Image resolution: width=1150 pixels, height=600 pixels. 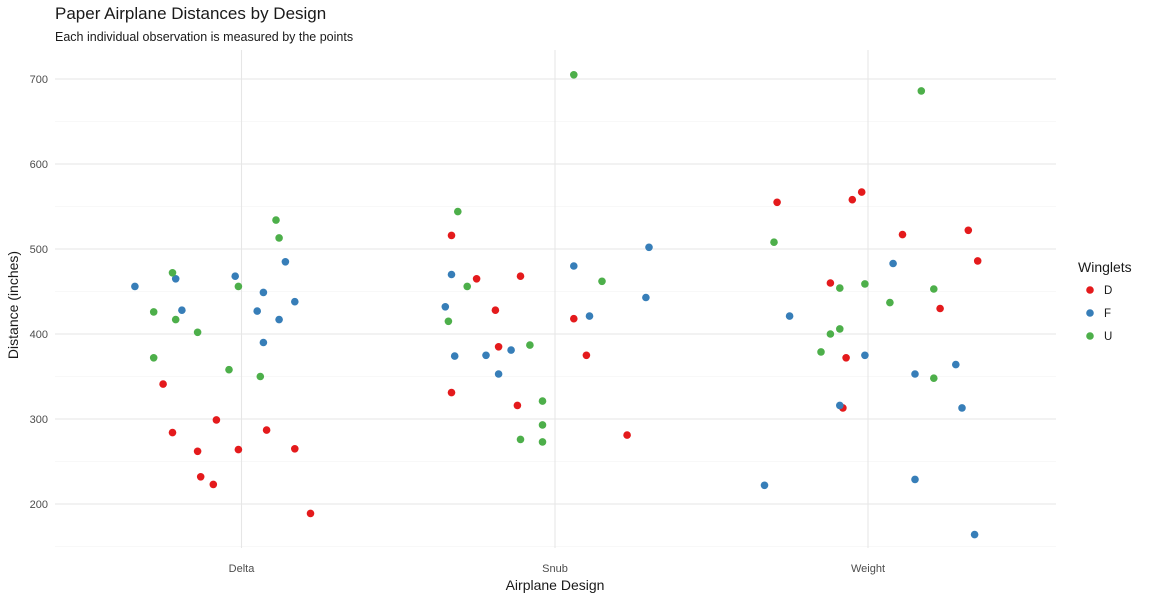 What do you see at coordinates (1105, 267) in the screenshot?
I see `legend-title: Winglets` at bounding box center [1105, 267].